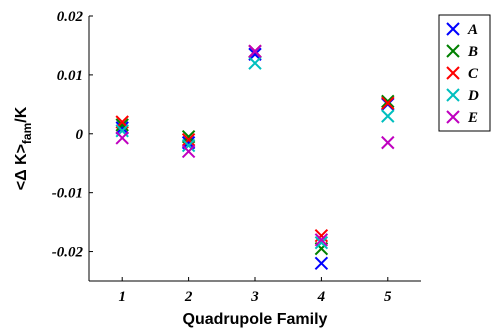 The width and height of the screenshot is (491, 332). Describe the element at coordinates (462, 118) in the screenshot. I see `legend-item-e: E` at that location.